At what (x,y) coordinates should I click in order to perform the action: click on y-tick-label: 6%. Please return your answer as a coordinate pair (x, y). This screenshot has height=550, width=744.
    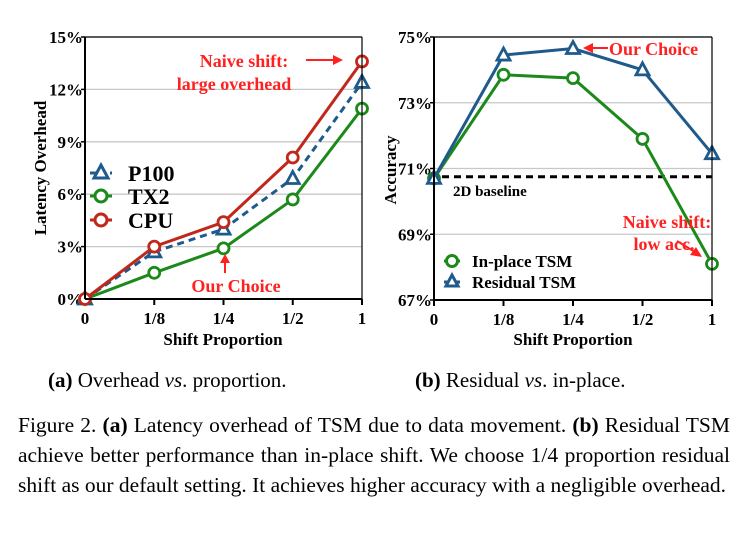
    Looking at the image, I should click on (71, 194).